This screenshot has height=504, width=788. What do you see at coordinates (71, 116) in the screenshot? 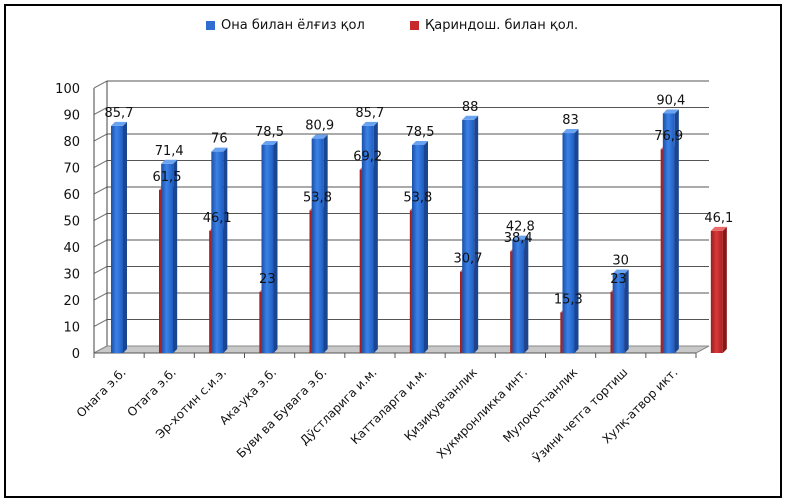
I see `y-tick-label: 90` at bounding box center [71, 116].